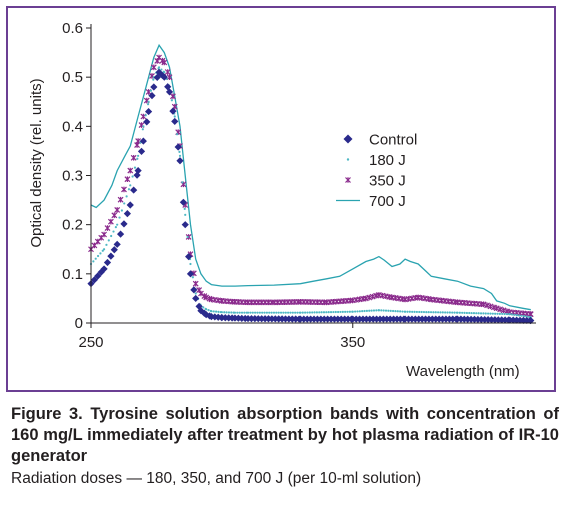 This screenshot has height=517, width=568. What do you see at coordinates (72, 77) in the screenshot?
I see `y-tick-label: 0.5` at bounding box center [72, 77].